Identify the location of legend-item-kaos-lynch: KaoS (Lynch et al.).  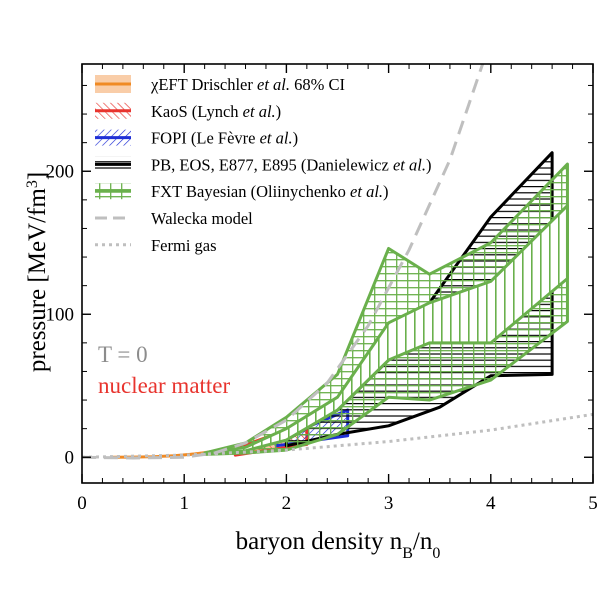
(188, 111).